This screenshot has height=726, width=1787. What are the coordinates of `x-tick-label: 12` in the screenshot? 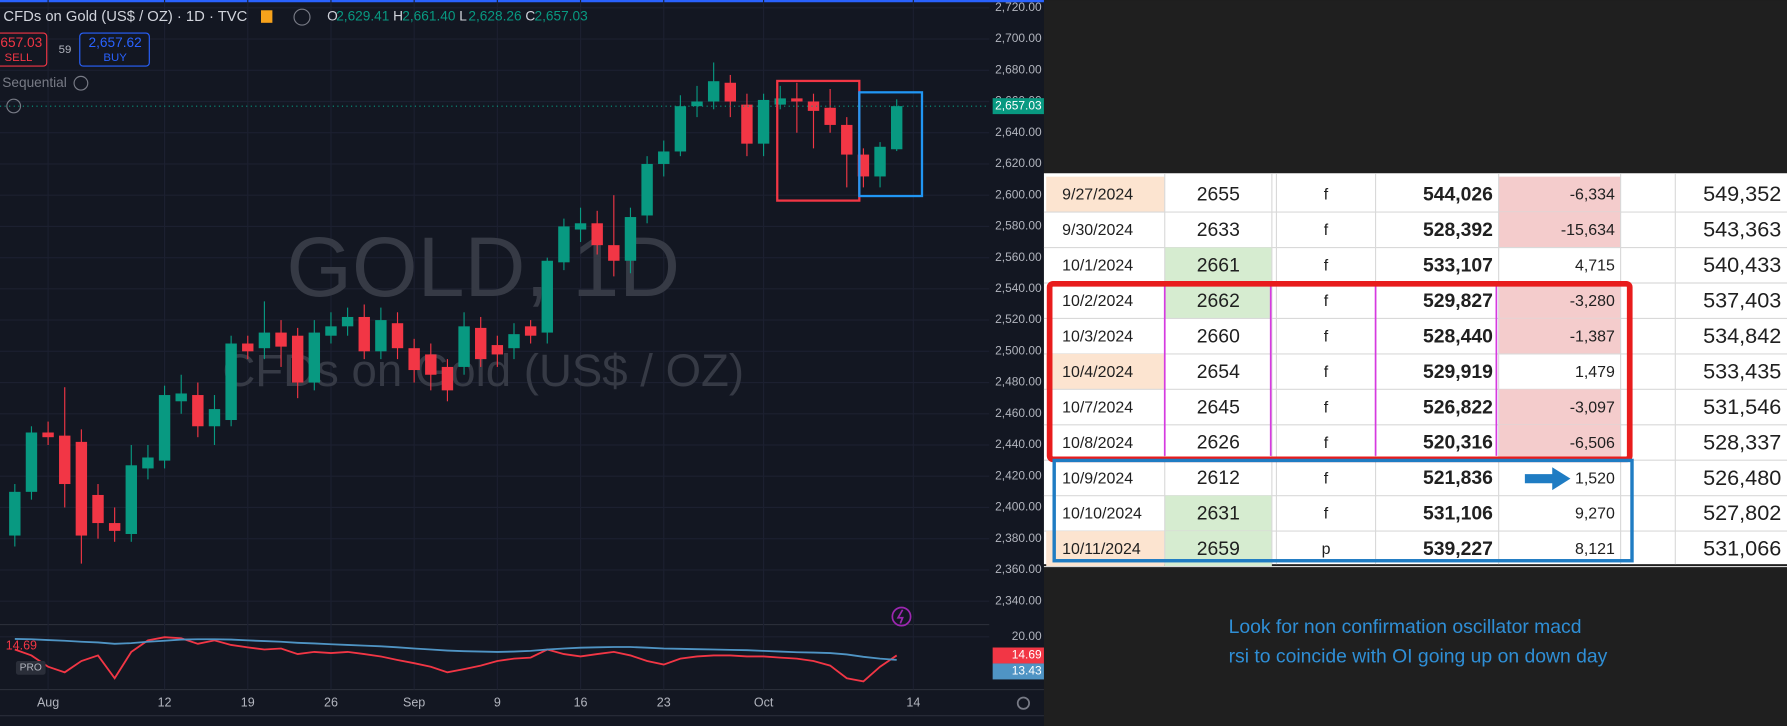 It's located at (165, 703).